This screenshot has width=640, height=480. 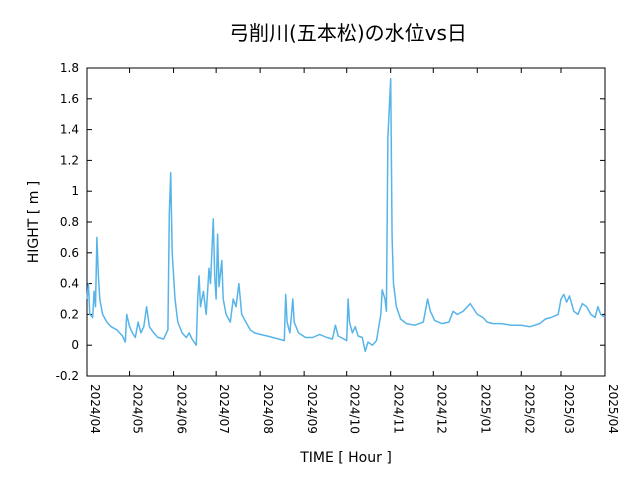 What do you see at coordinates (69, 130) in the screenshot?
I see `y-tick-label: 1.4` at bounding box center [69, 130].